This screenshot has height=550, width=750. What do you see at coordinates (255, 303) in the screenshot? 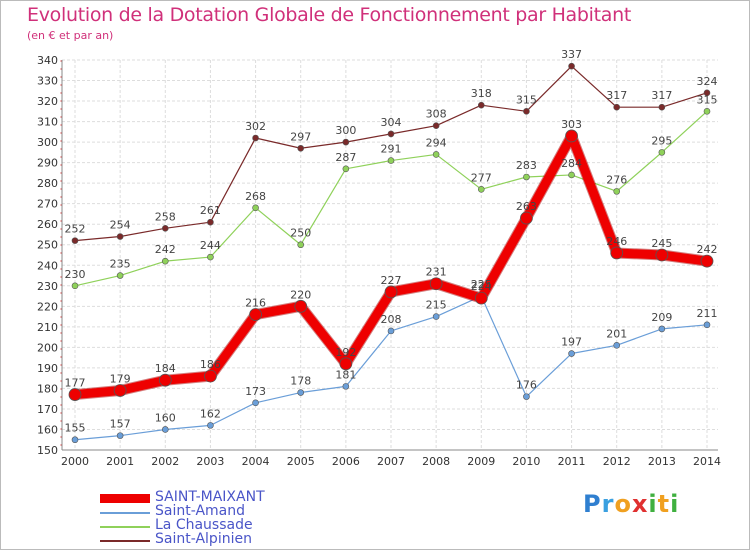
I see `data-label: 216` at bounding box center [255, 303].